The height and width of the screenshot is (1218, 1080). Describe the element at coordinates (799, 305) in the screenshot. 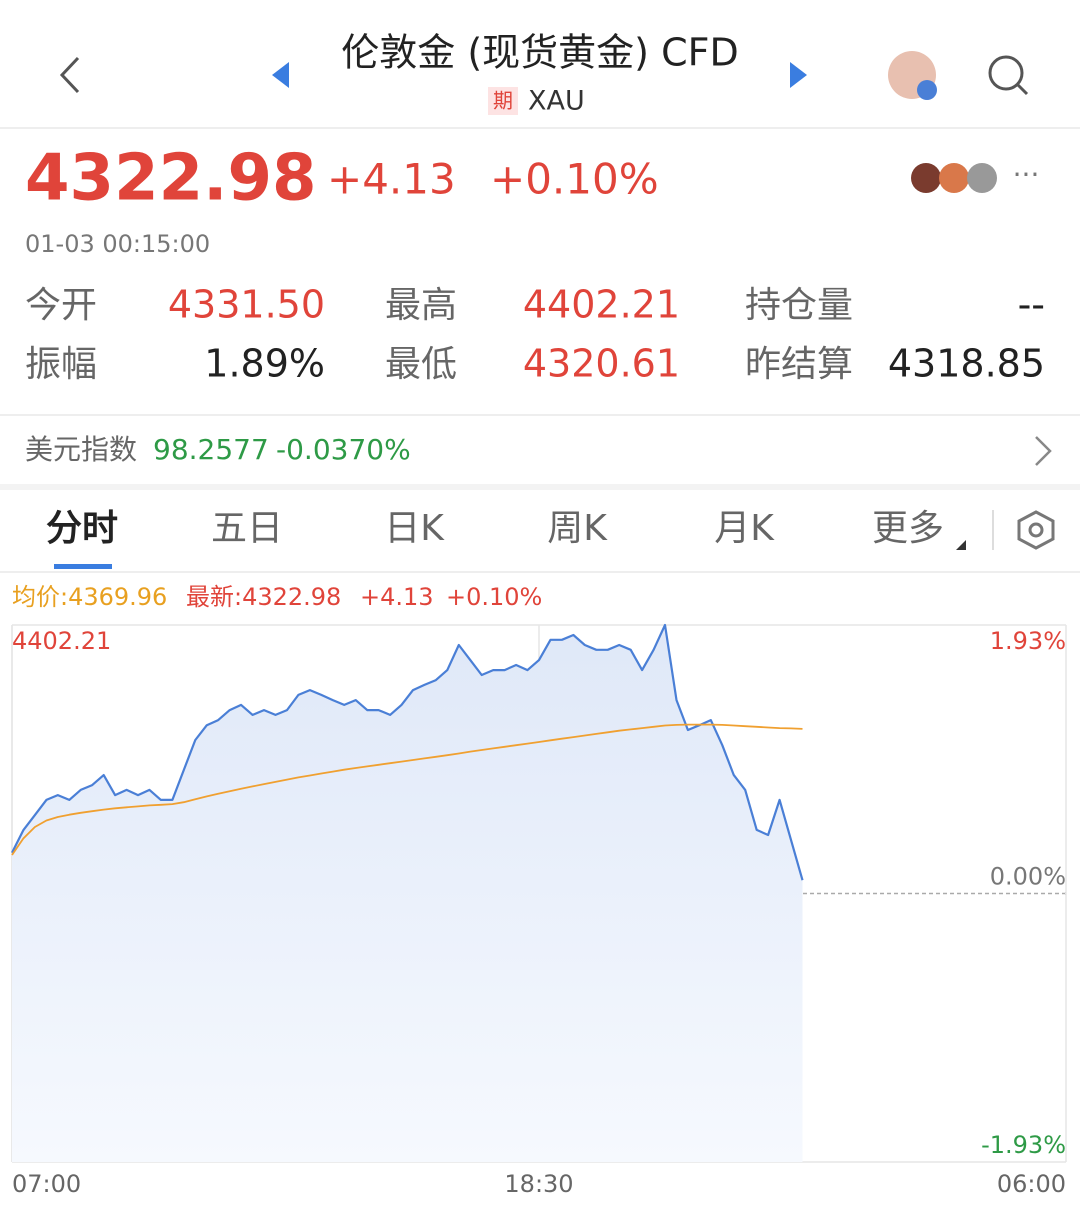

I see `stat-label: 持仓量` at that location.